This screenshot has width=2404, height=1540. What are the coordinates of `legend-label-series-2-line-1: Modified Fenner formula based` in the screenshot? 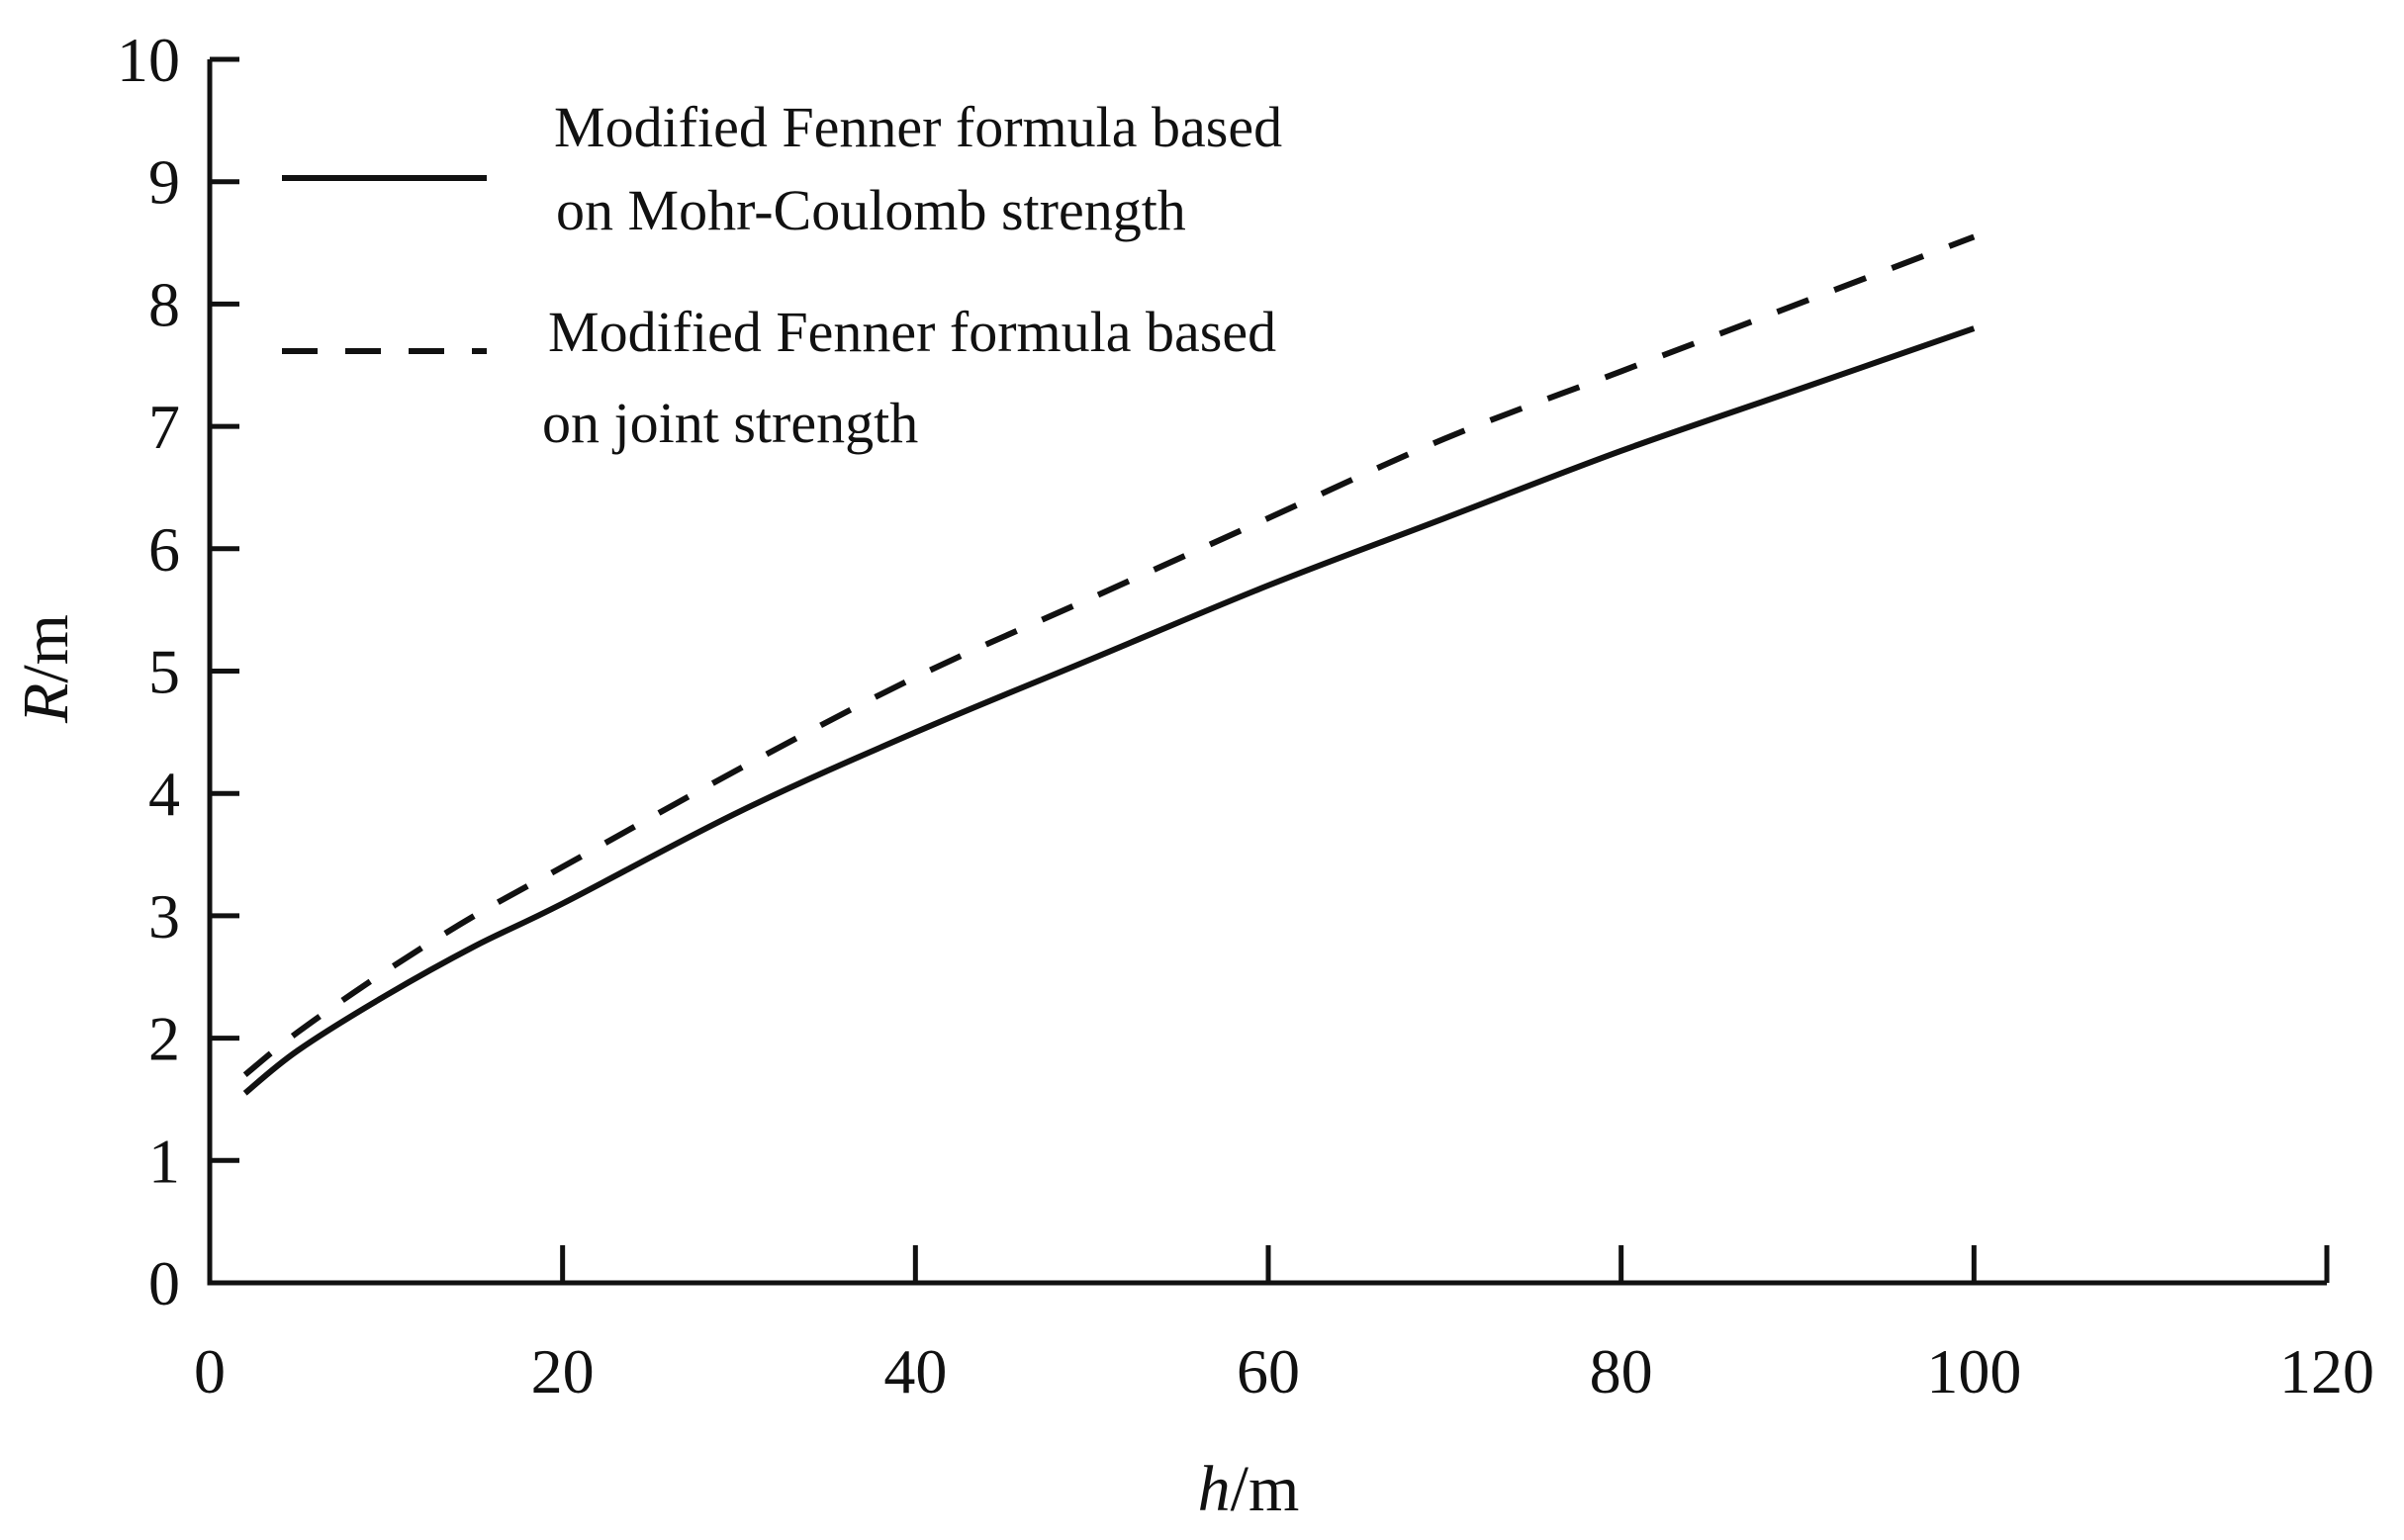 It's located at (912, 332).